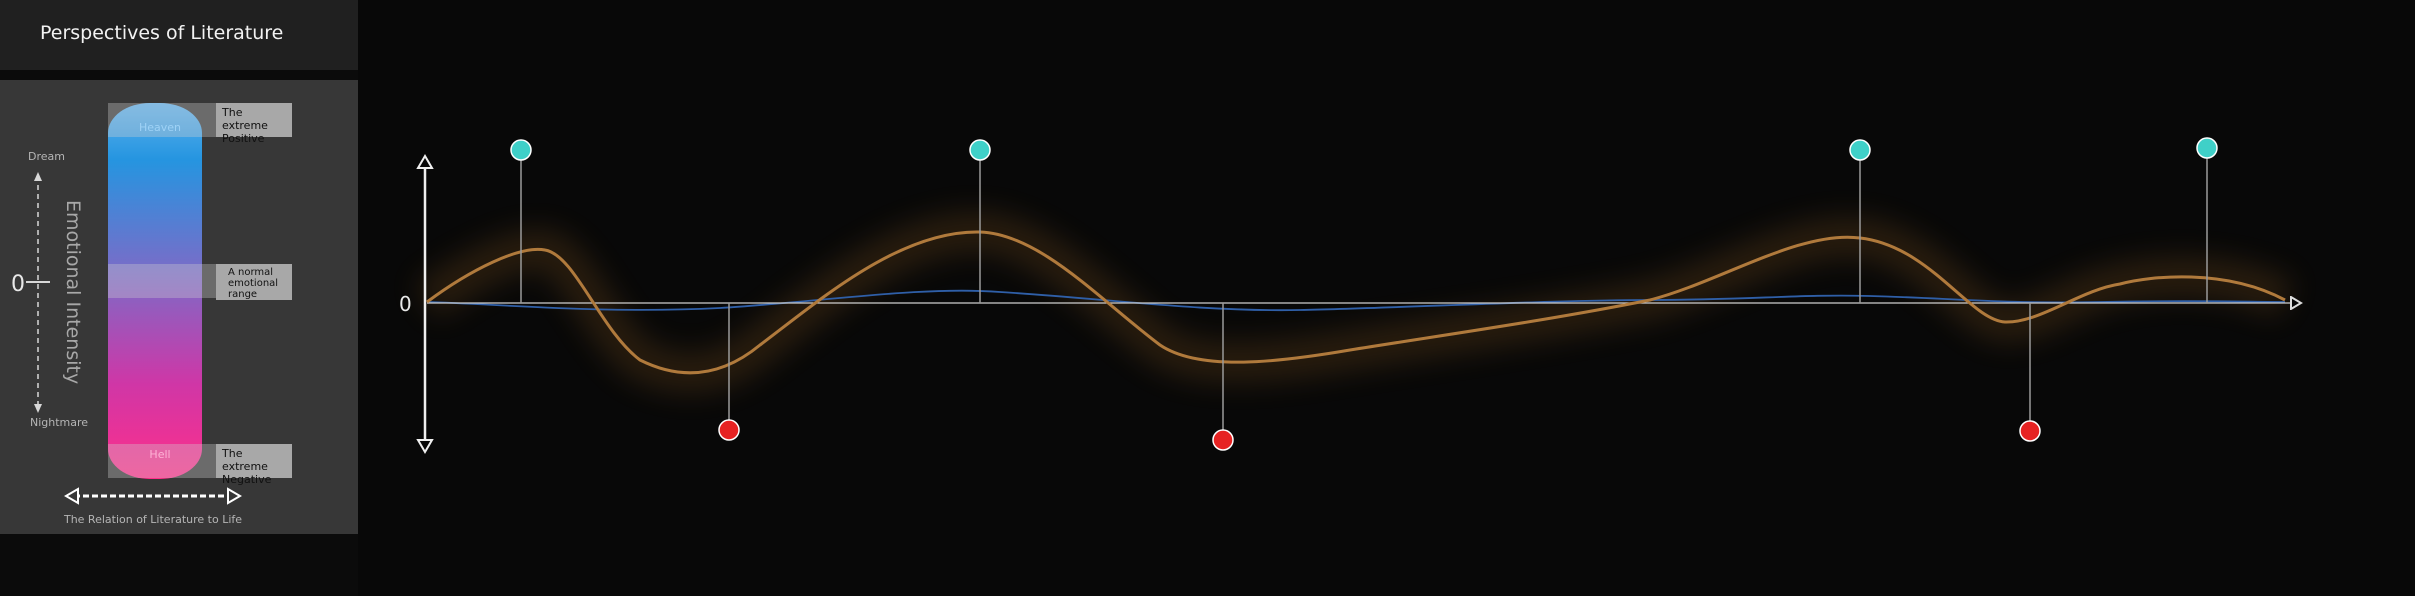  I want to click on callout-extreme-negative: The extreme Negative, so click(254, 465).